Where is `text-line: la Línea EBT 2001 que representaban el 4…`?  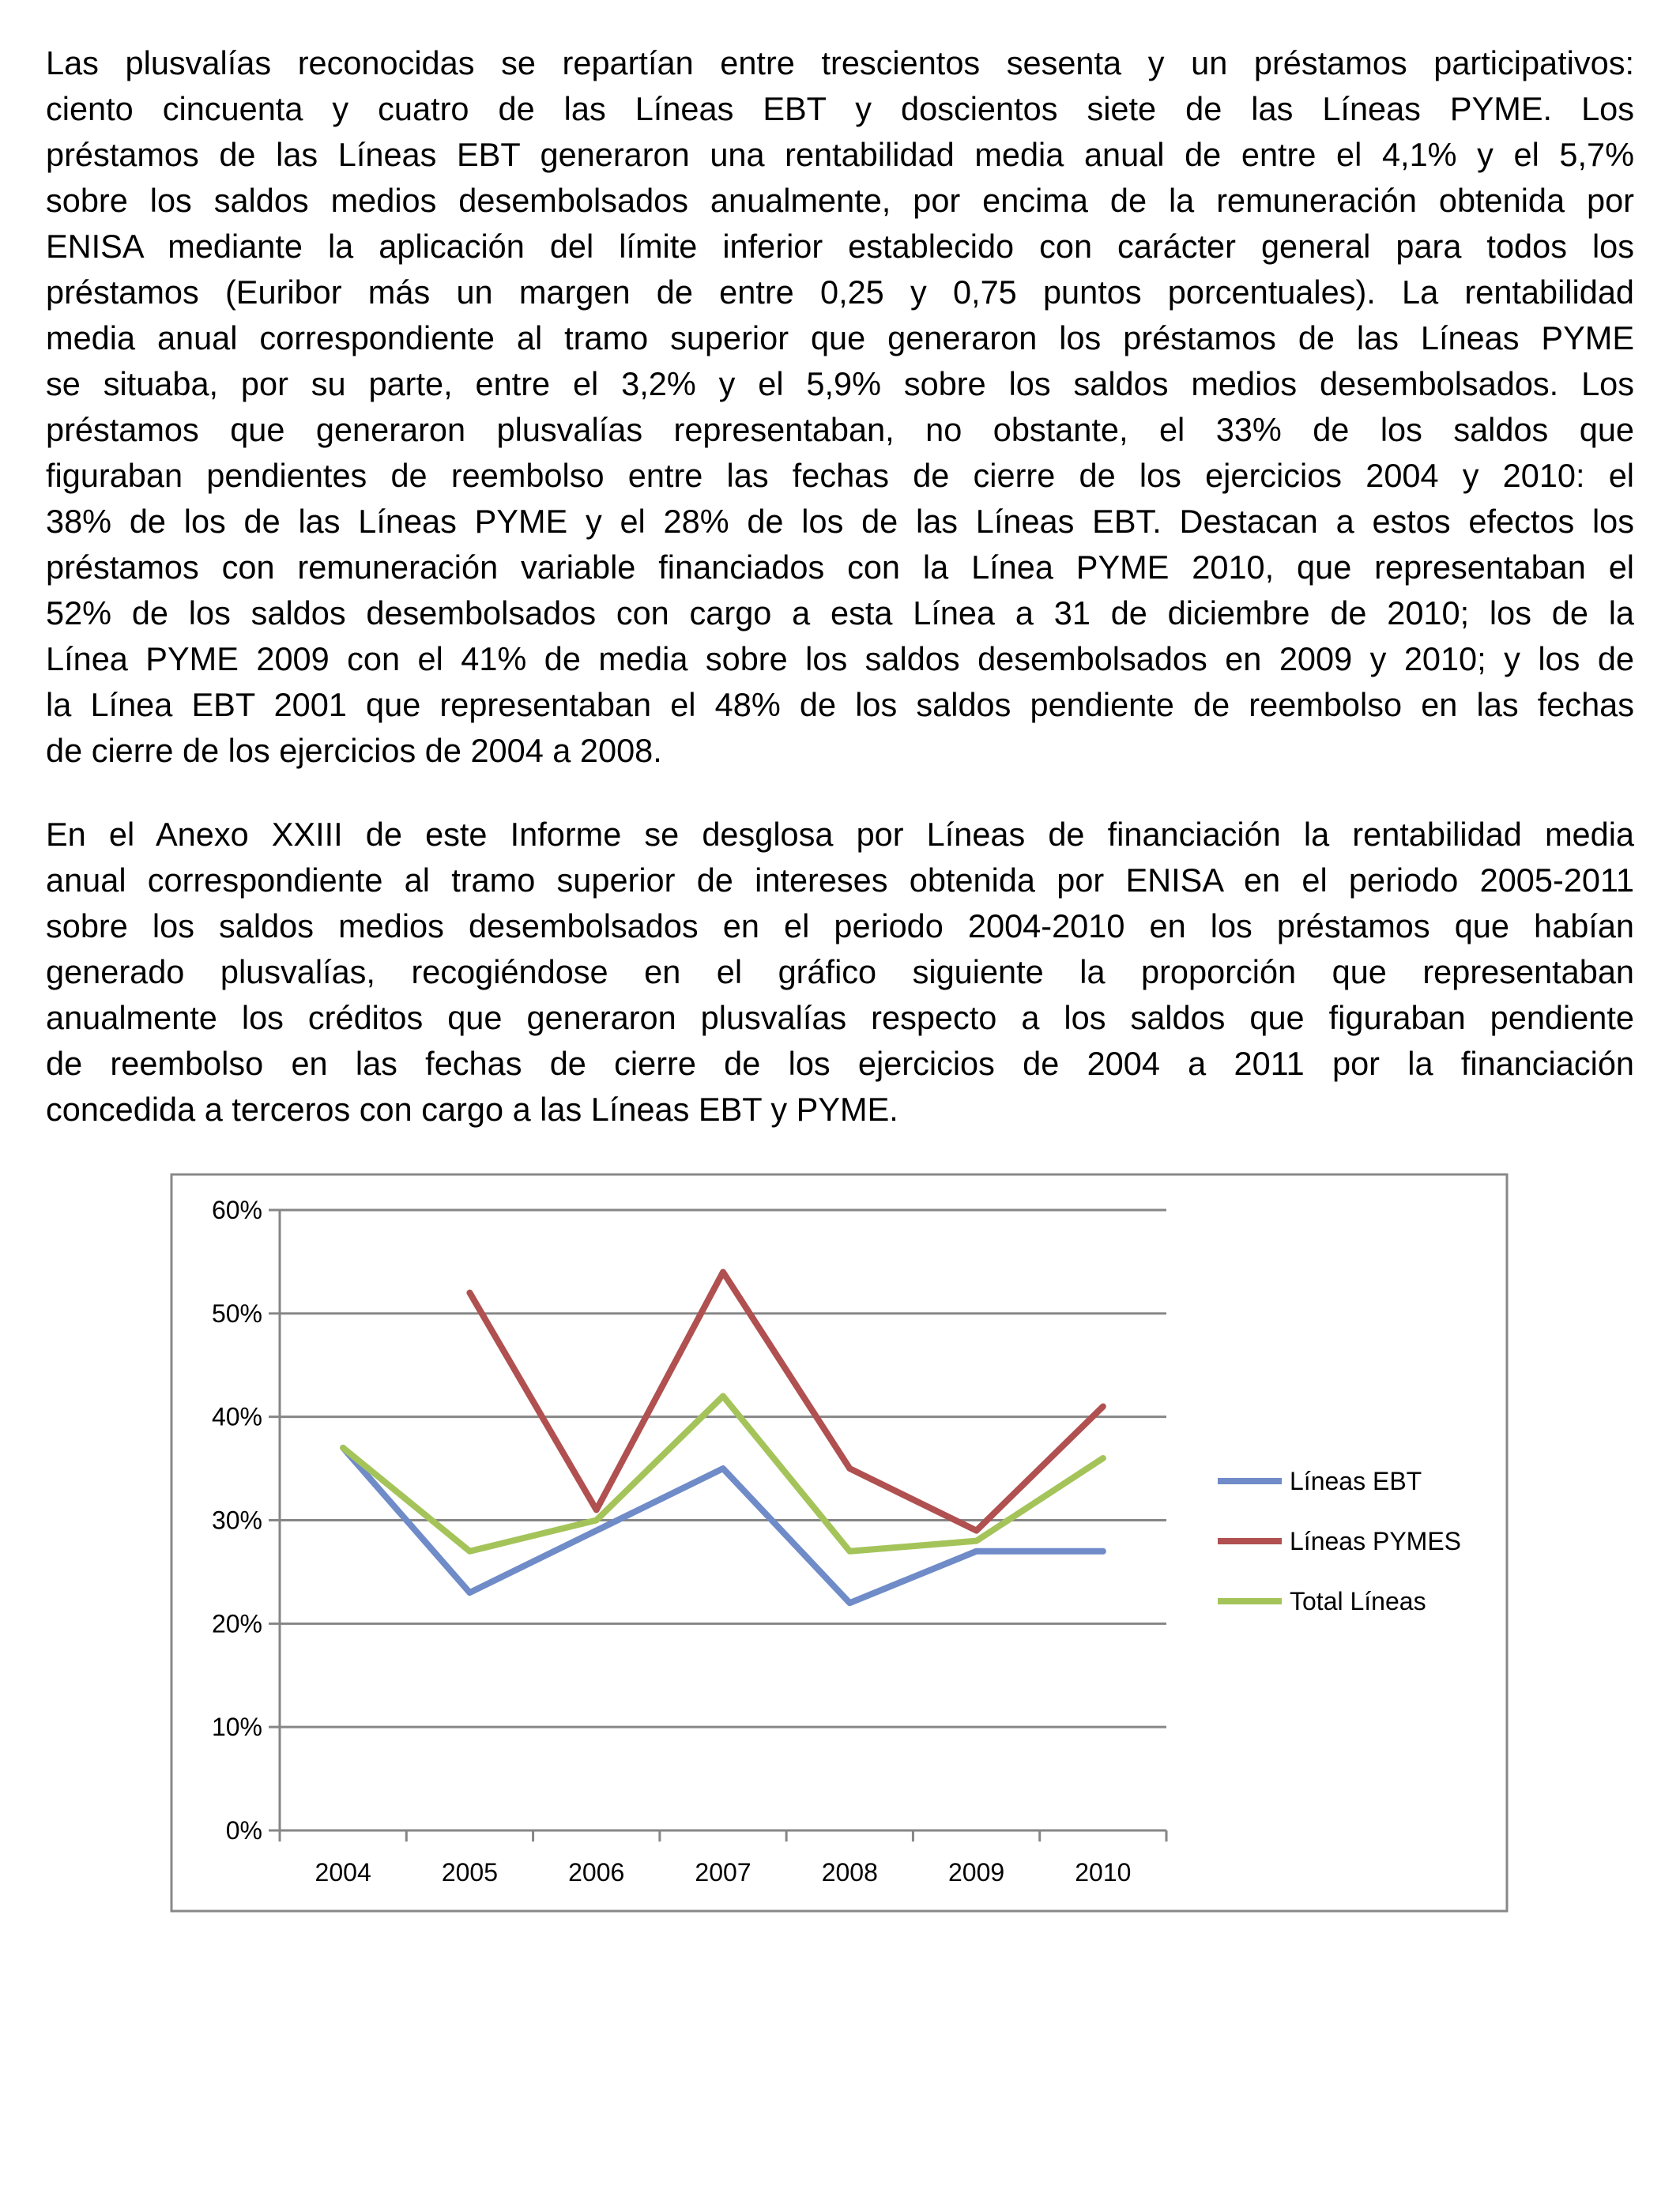 text-line: la Línea EBT 2001 que representaban el 4… is located at coordinates (840, 704).